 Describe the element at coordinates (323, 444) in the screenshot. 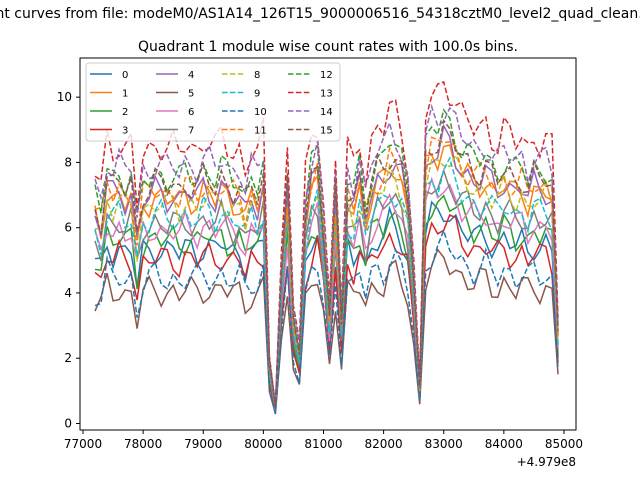

I see `x-tick-label: 81000` at that location.